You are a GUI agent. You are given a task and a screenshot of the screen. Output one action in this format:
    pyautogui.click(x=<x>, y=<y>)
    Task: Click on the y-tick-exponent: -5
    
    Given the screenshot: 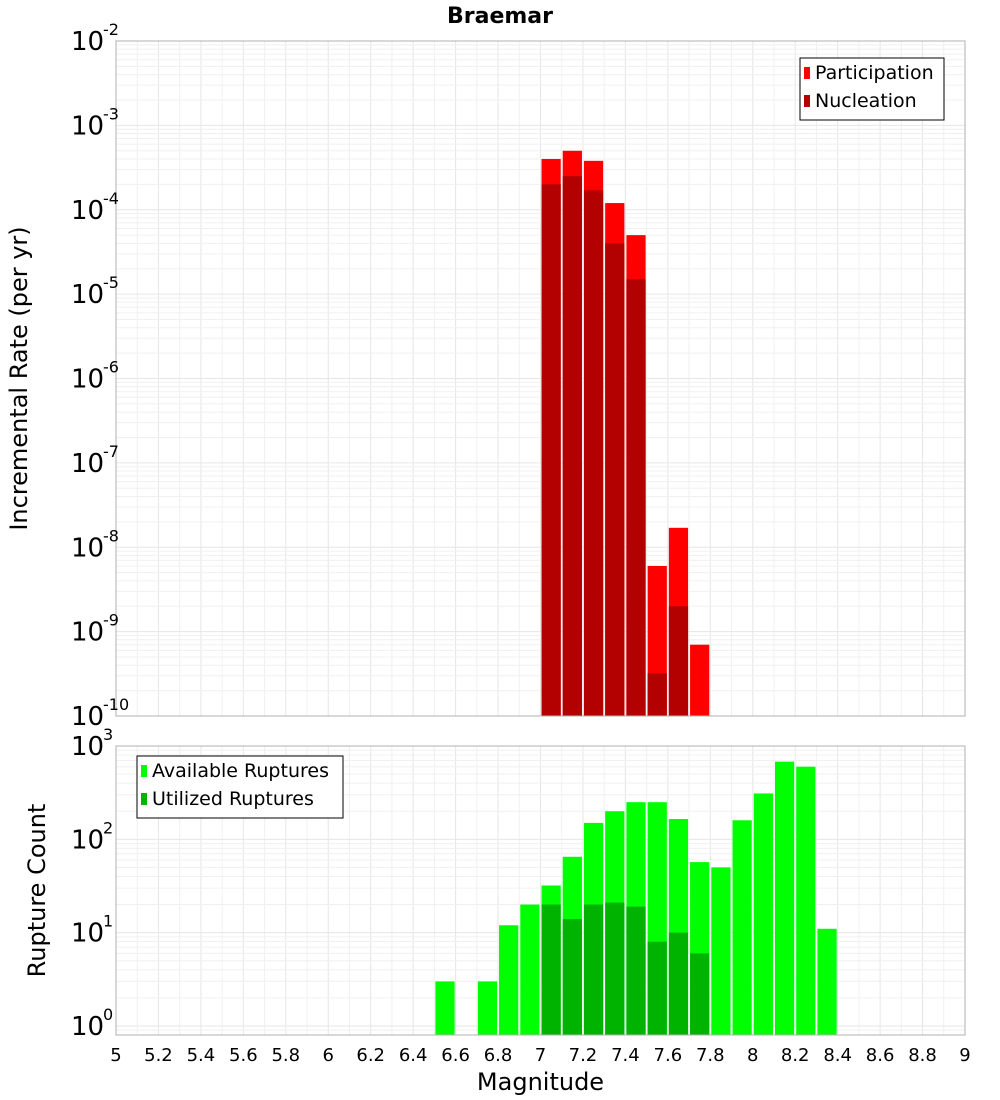 What is the action you would take?
    pyautogui.click(x=111, y=282)
    